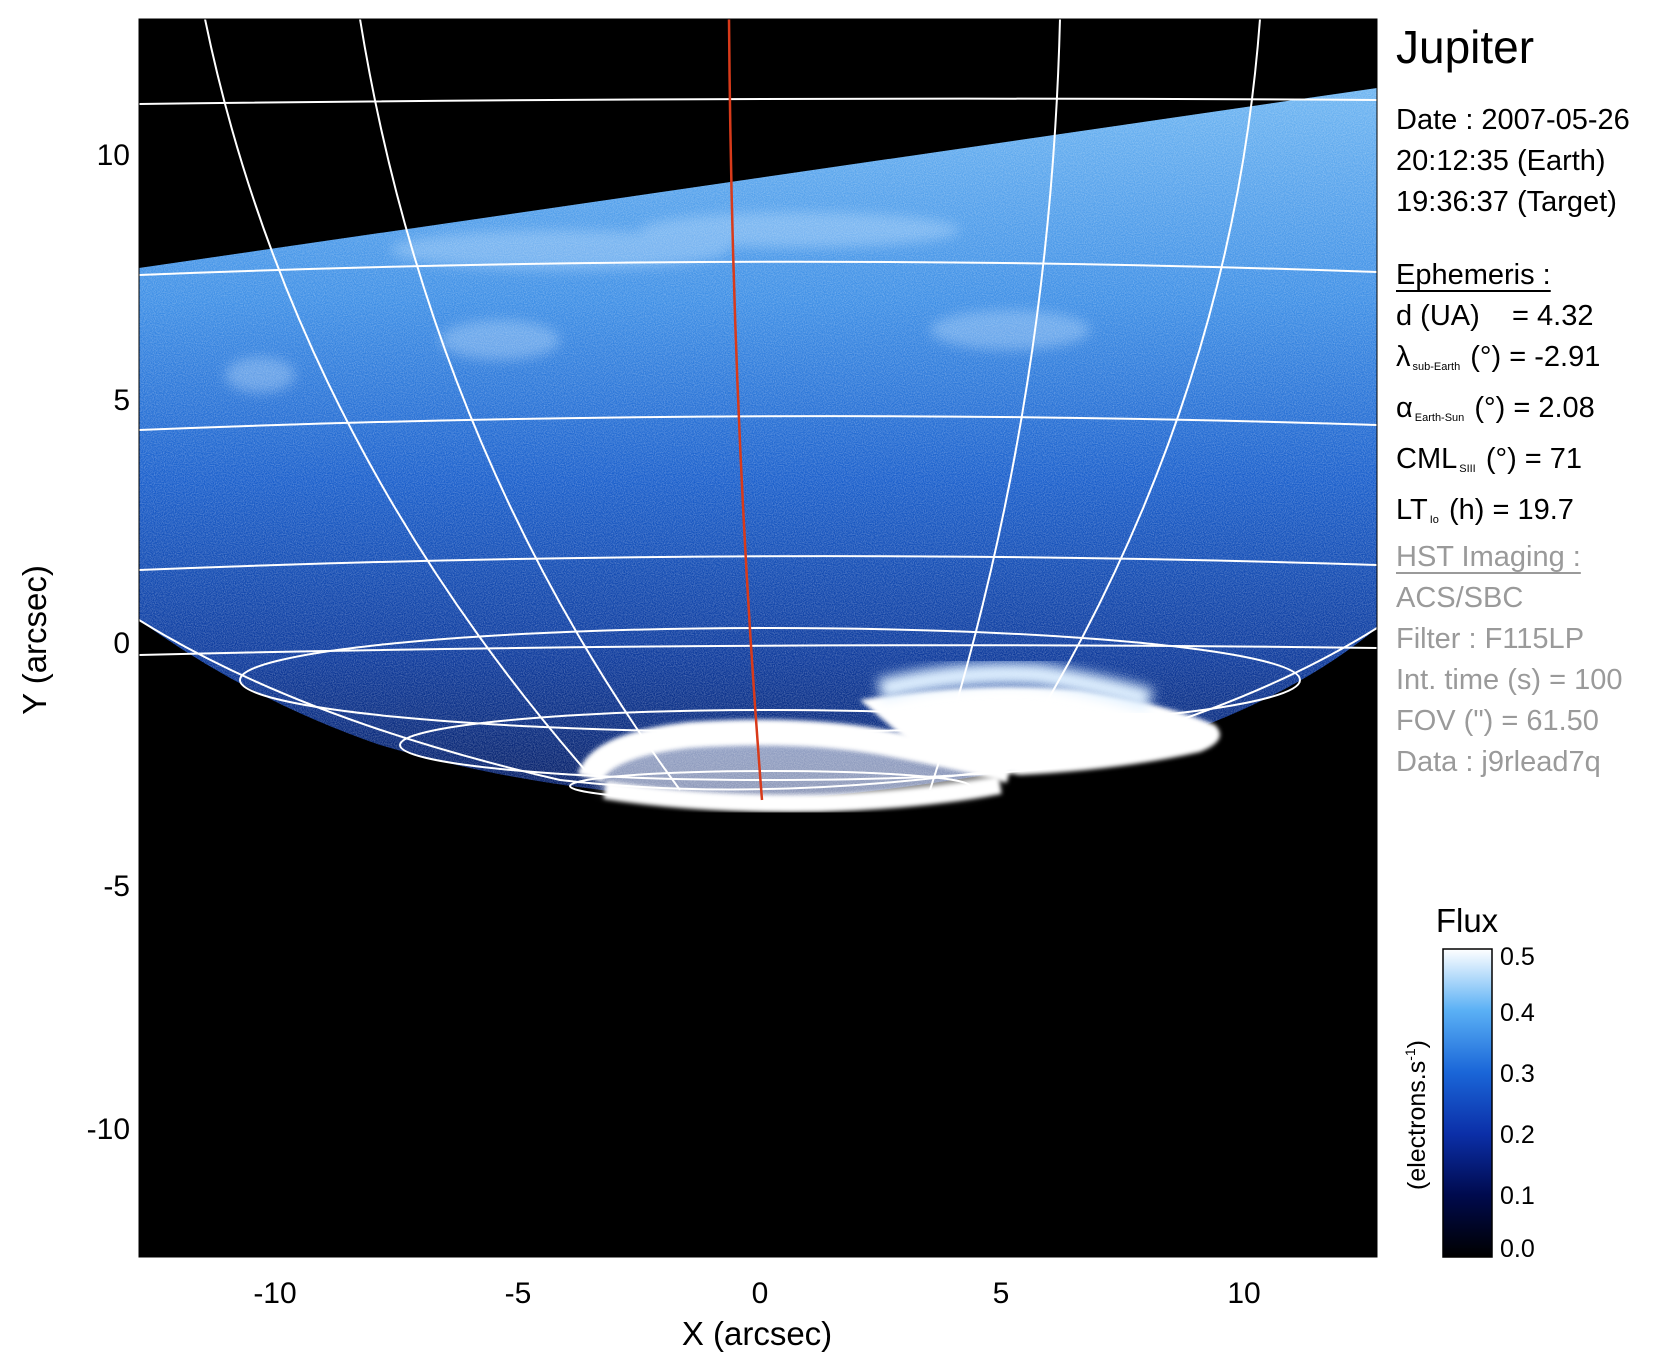 This screenshot has width=1676, height=1367. I want to click on colorbar-tick: 0.1, so click(1517, 1196).